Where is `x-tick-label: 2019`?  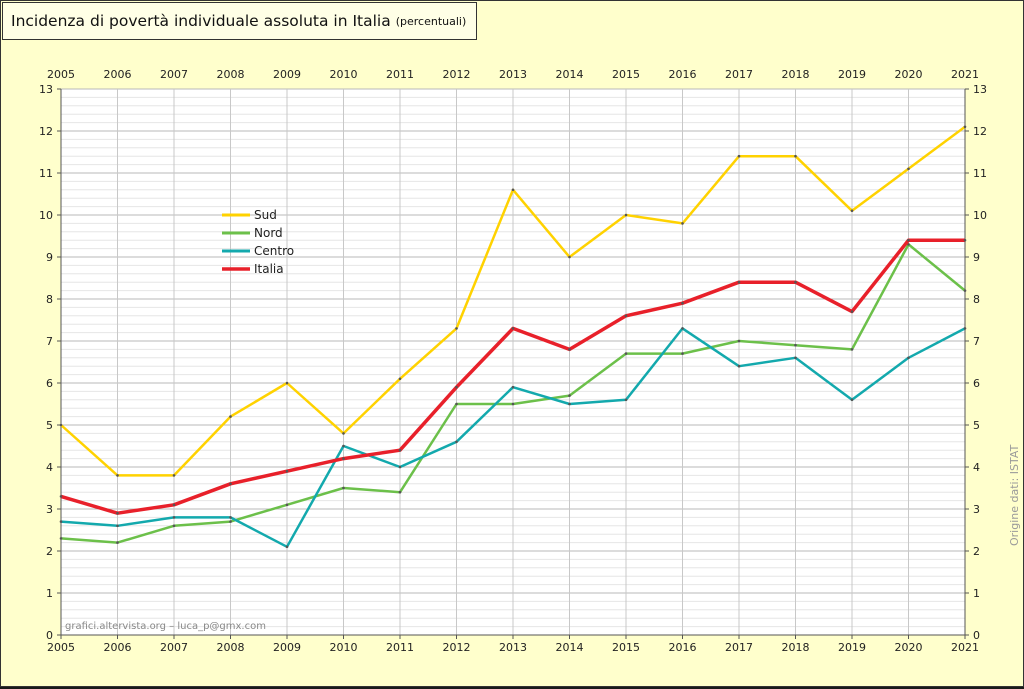
x-tick-label: 2019 is located at coordinates (852, 647).